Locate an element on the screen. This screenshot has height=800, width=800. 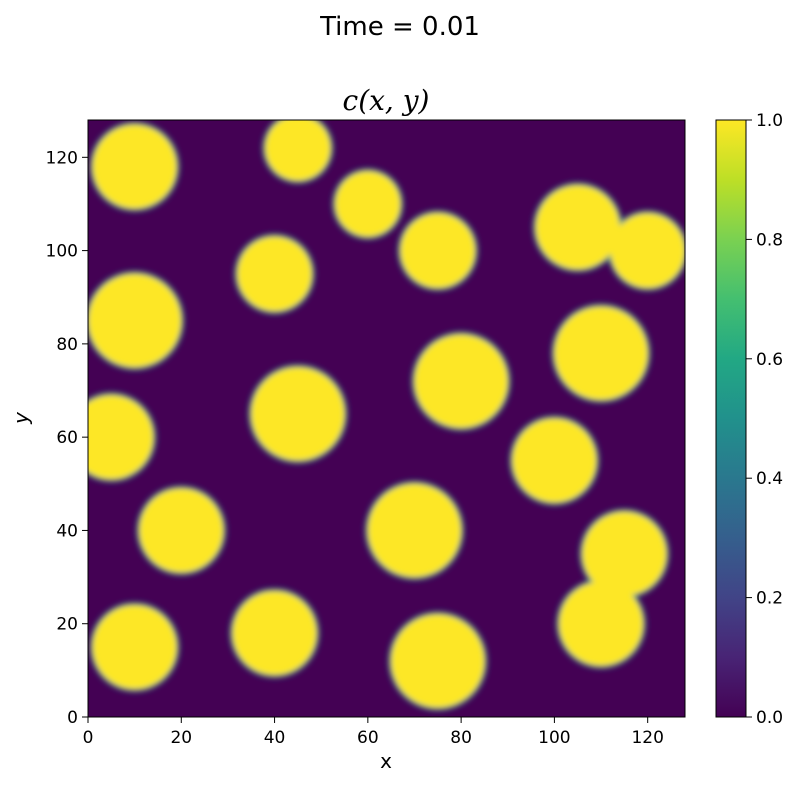
colorbar-tick-label: 1.0 is located at coordinates (769, 121).